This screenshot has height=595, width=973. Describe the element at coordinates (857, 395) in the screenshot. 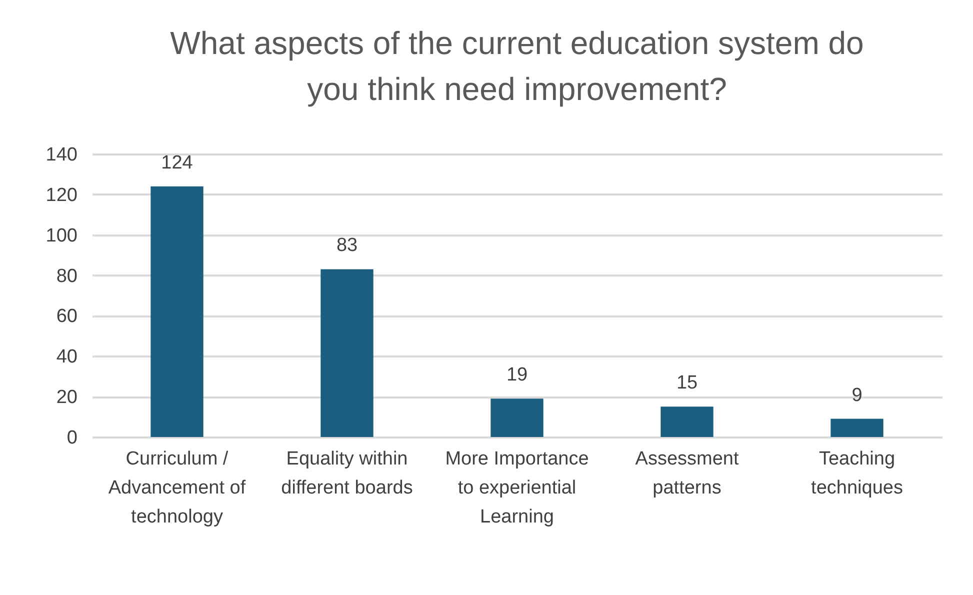

I see `data-label: 9` at that location.